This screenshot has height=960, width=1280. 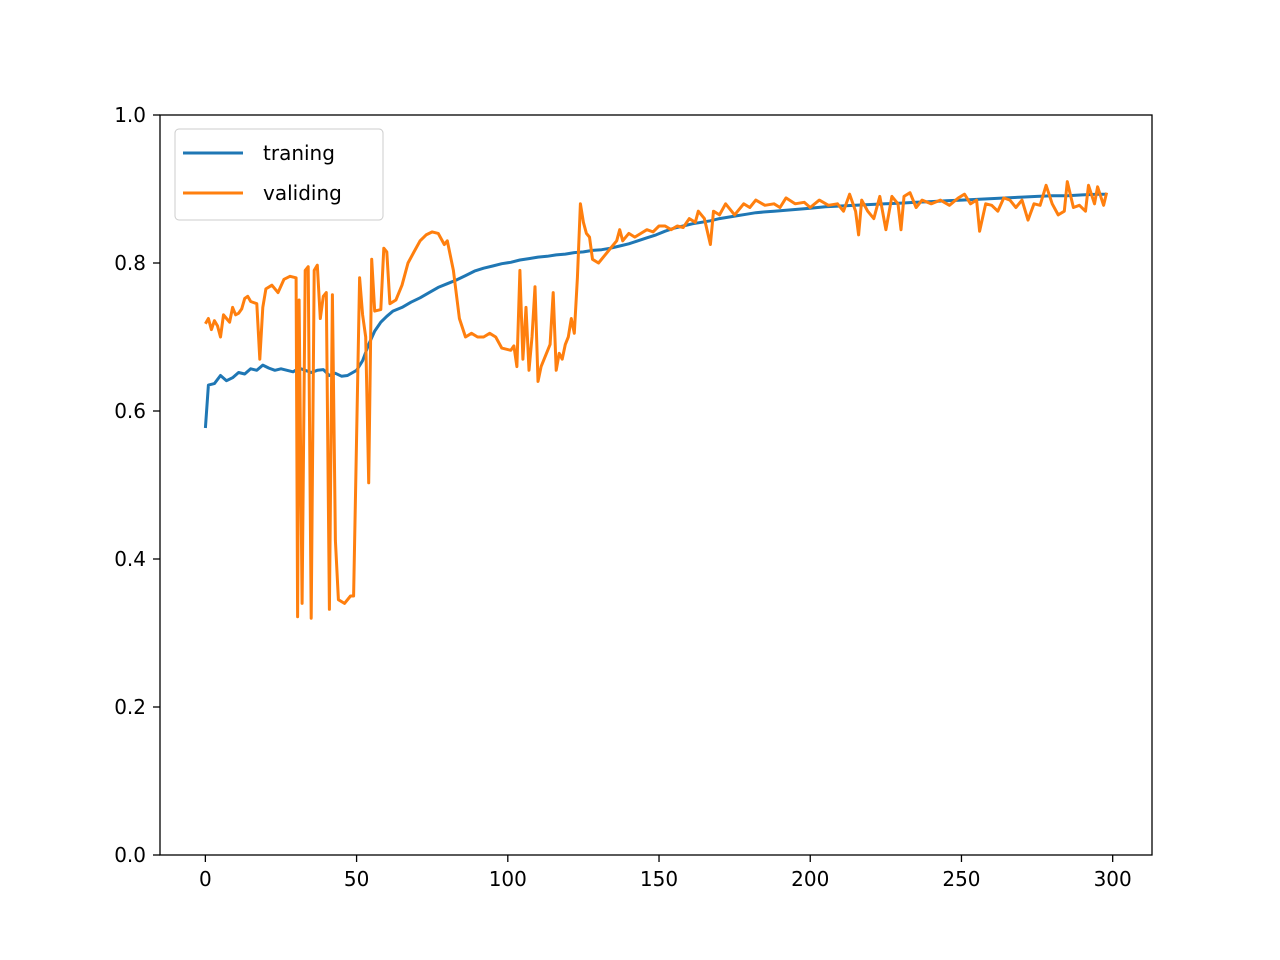 I want to click on x-tick-label: 0, so click(x=205, y=879).